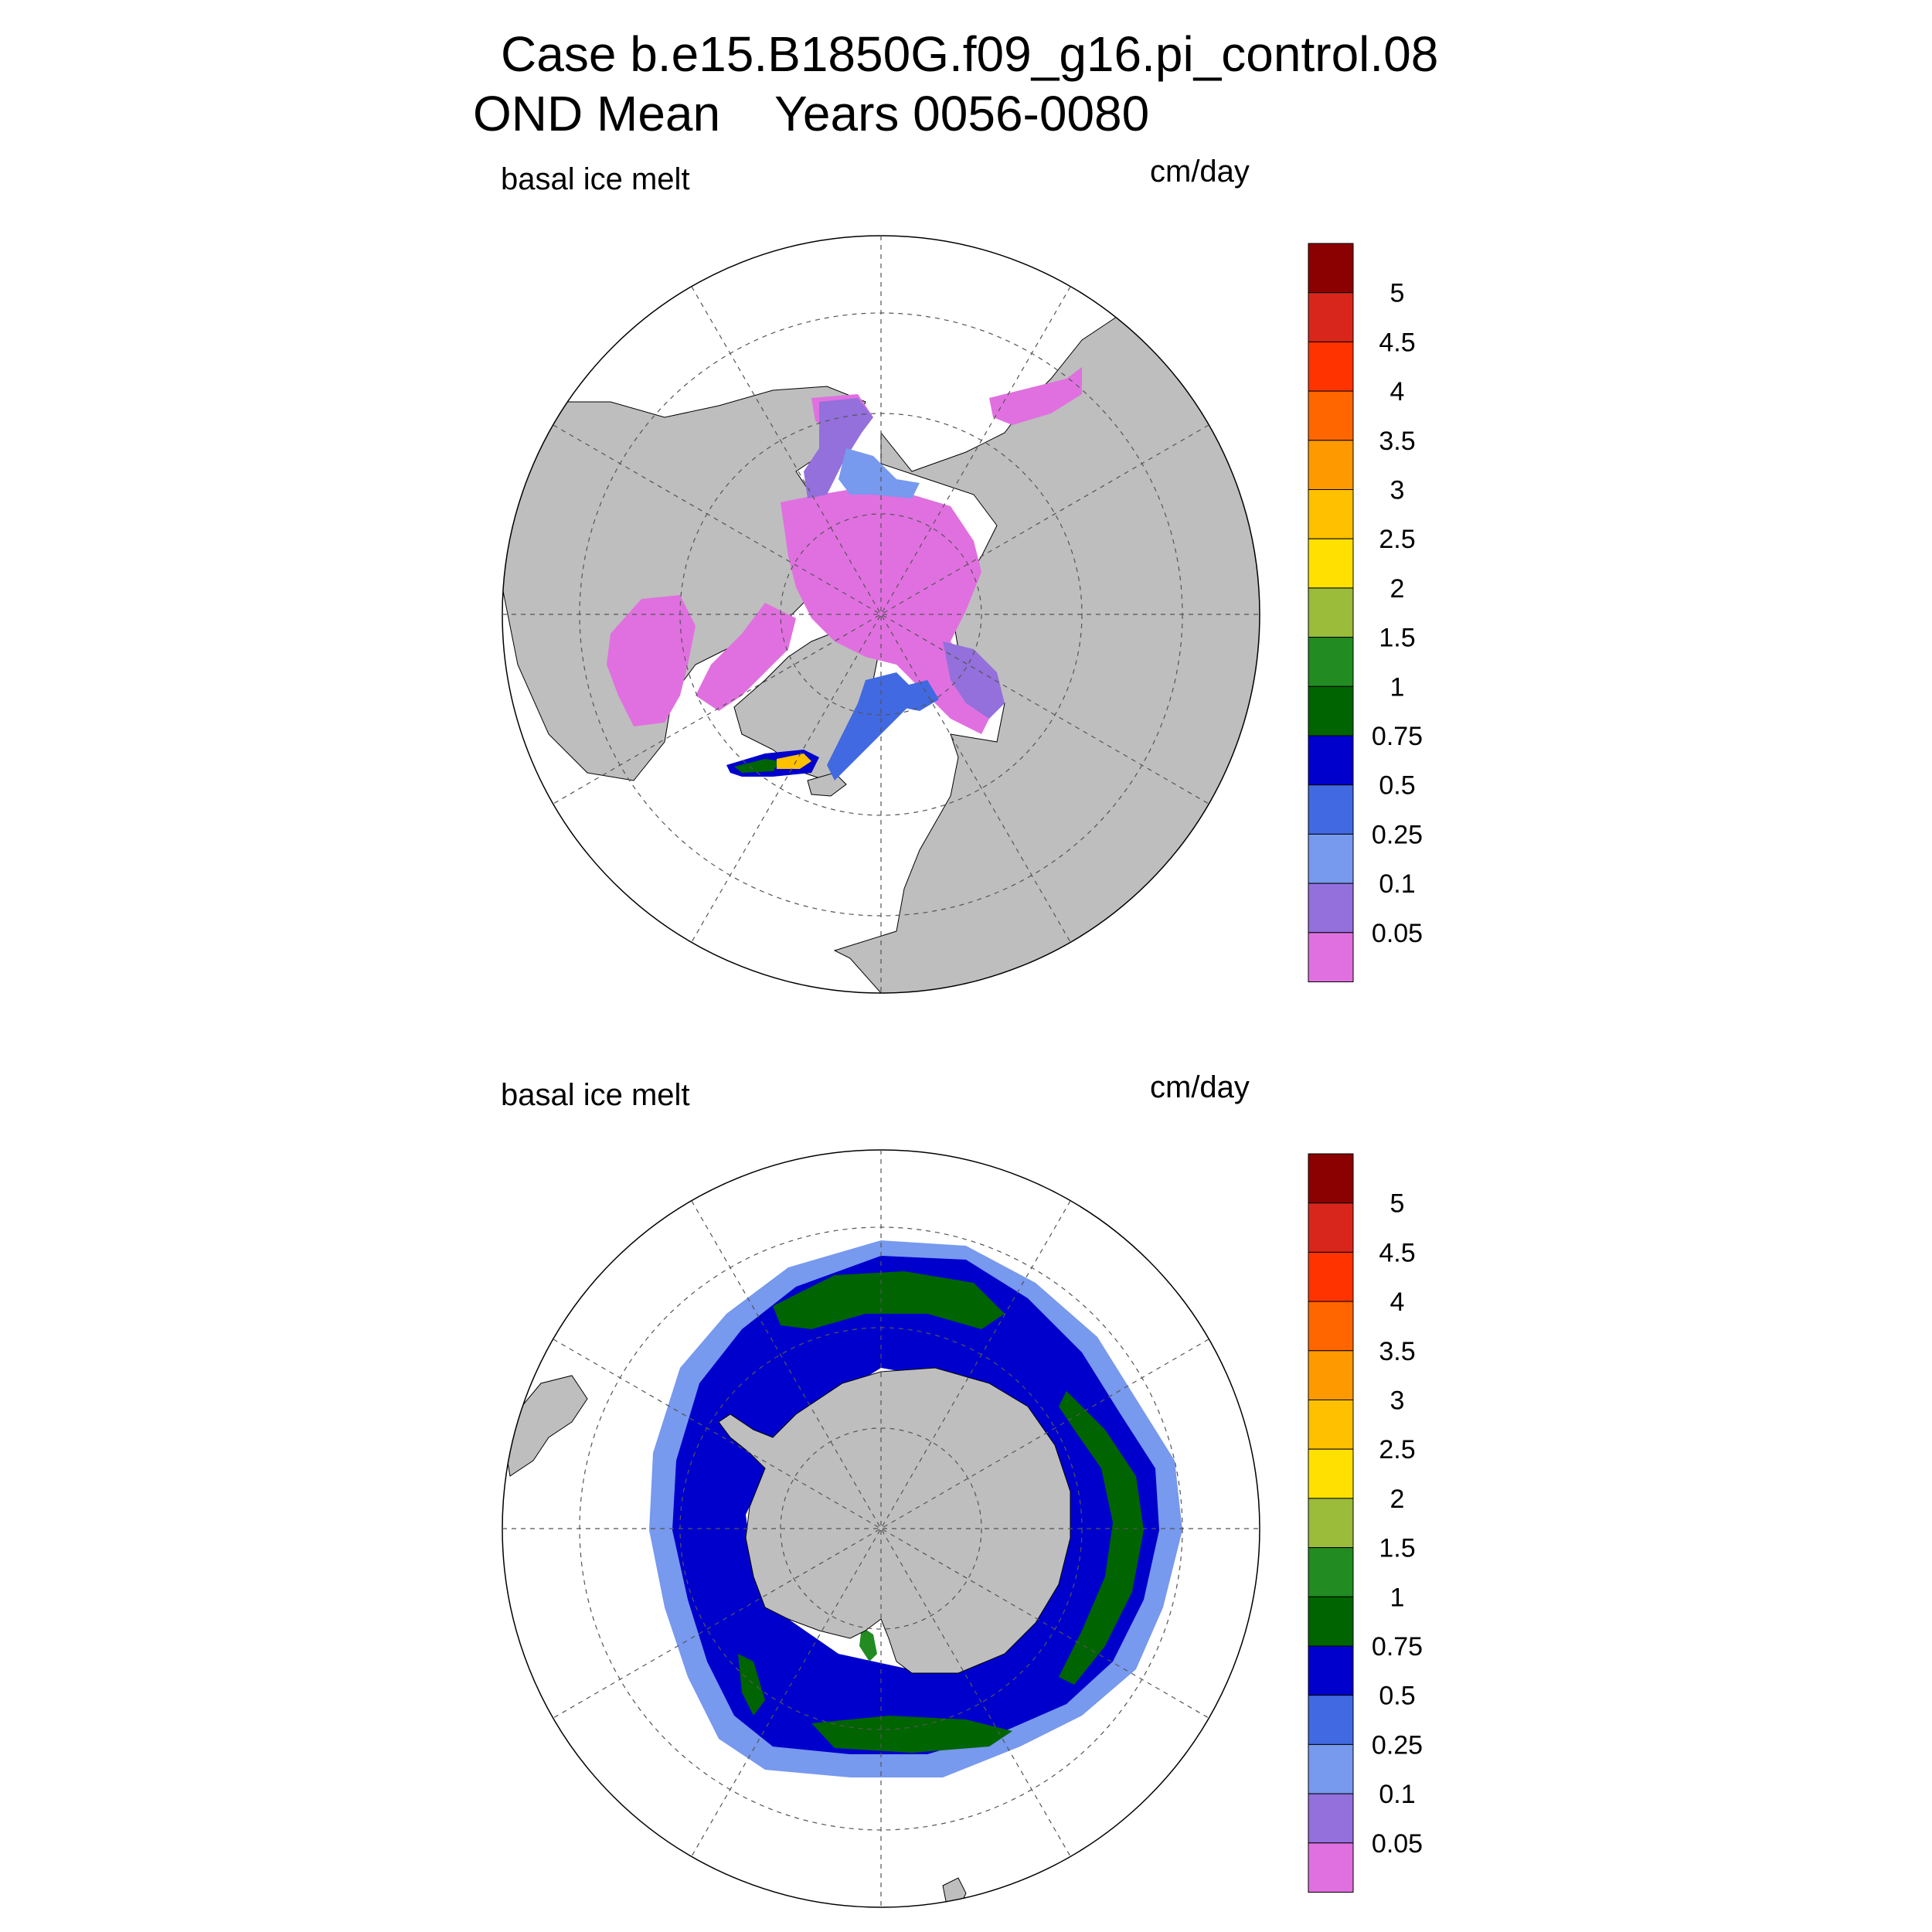 This screenshot has height=1932, width=1932. I want to click on south-panel-variable-label: basal ice melt, so click(596, 1095).